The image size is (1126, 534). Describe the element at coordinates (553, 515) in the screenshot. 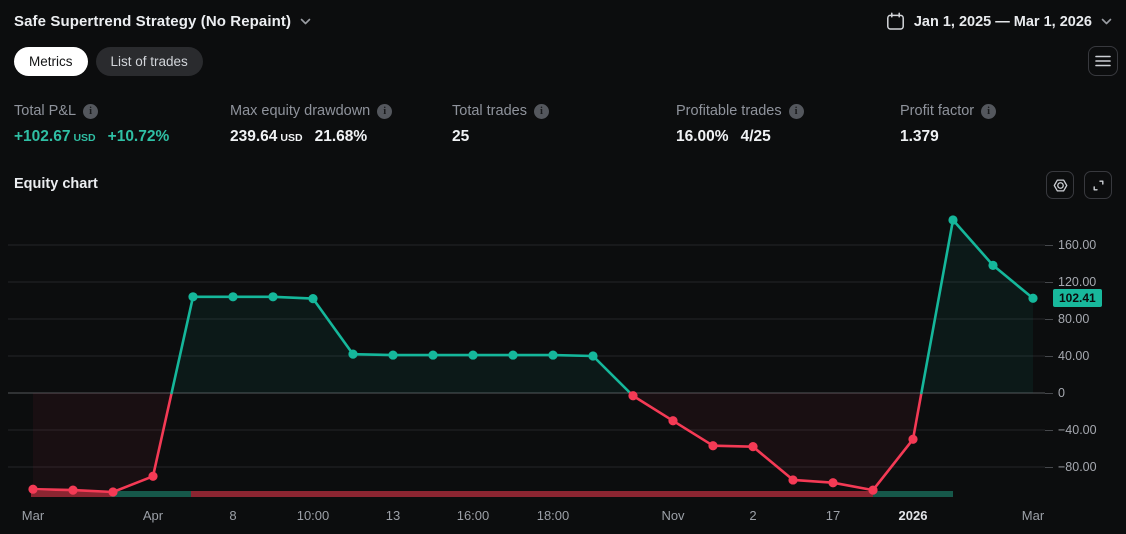

I see `x-axis-label: 18:00` at that location.